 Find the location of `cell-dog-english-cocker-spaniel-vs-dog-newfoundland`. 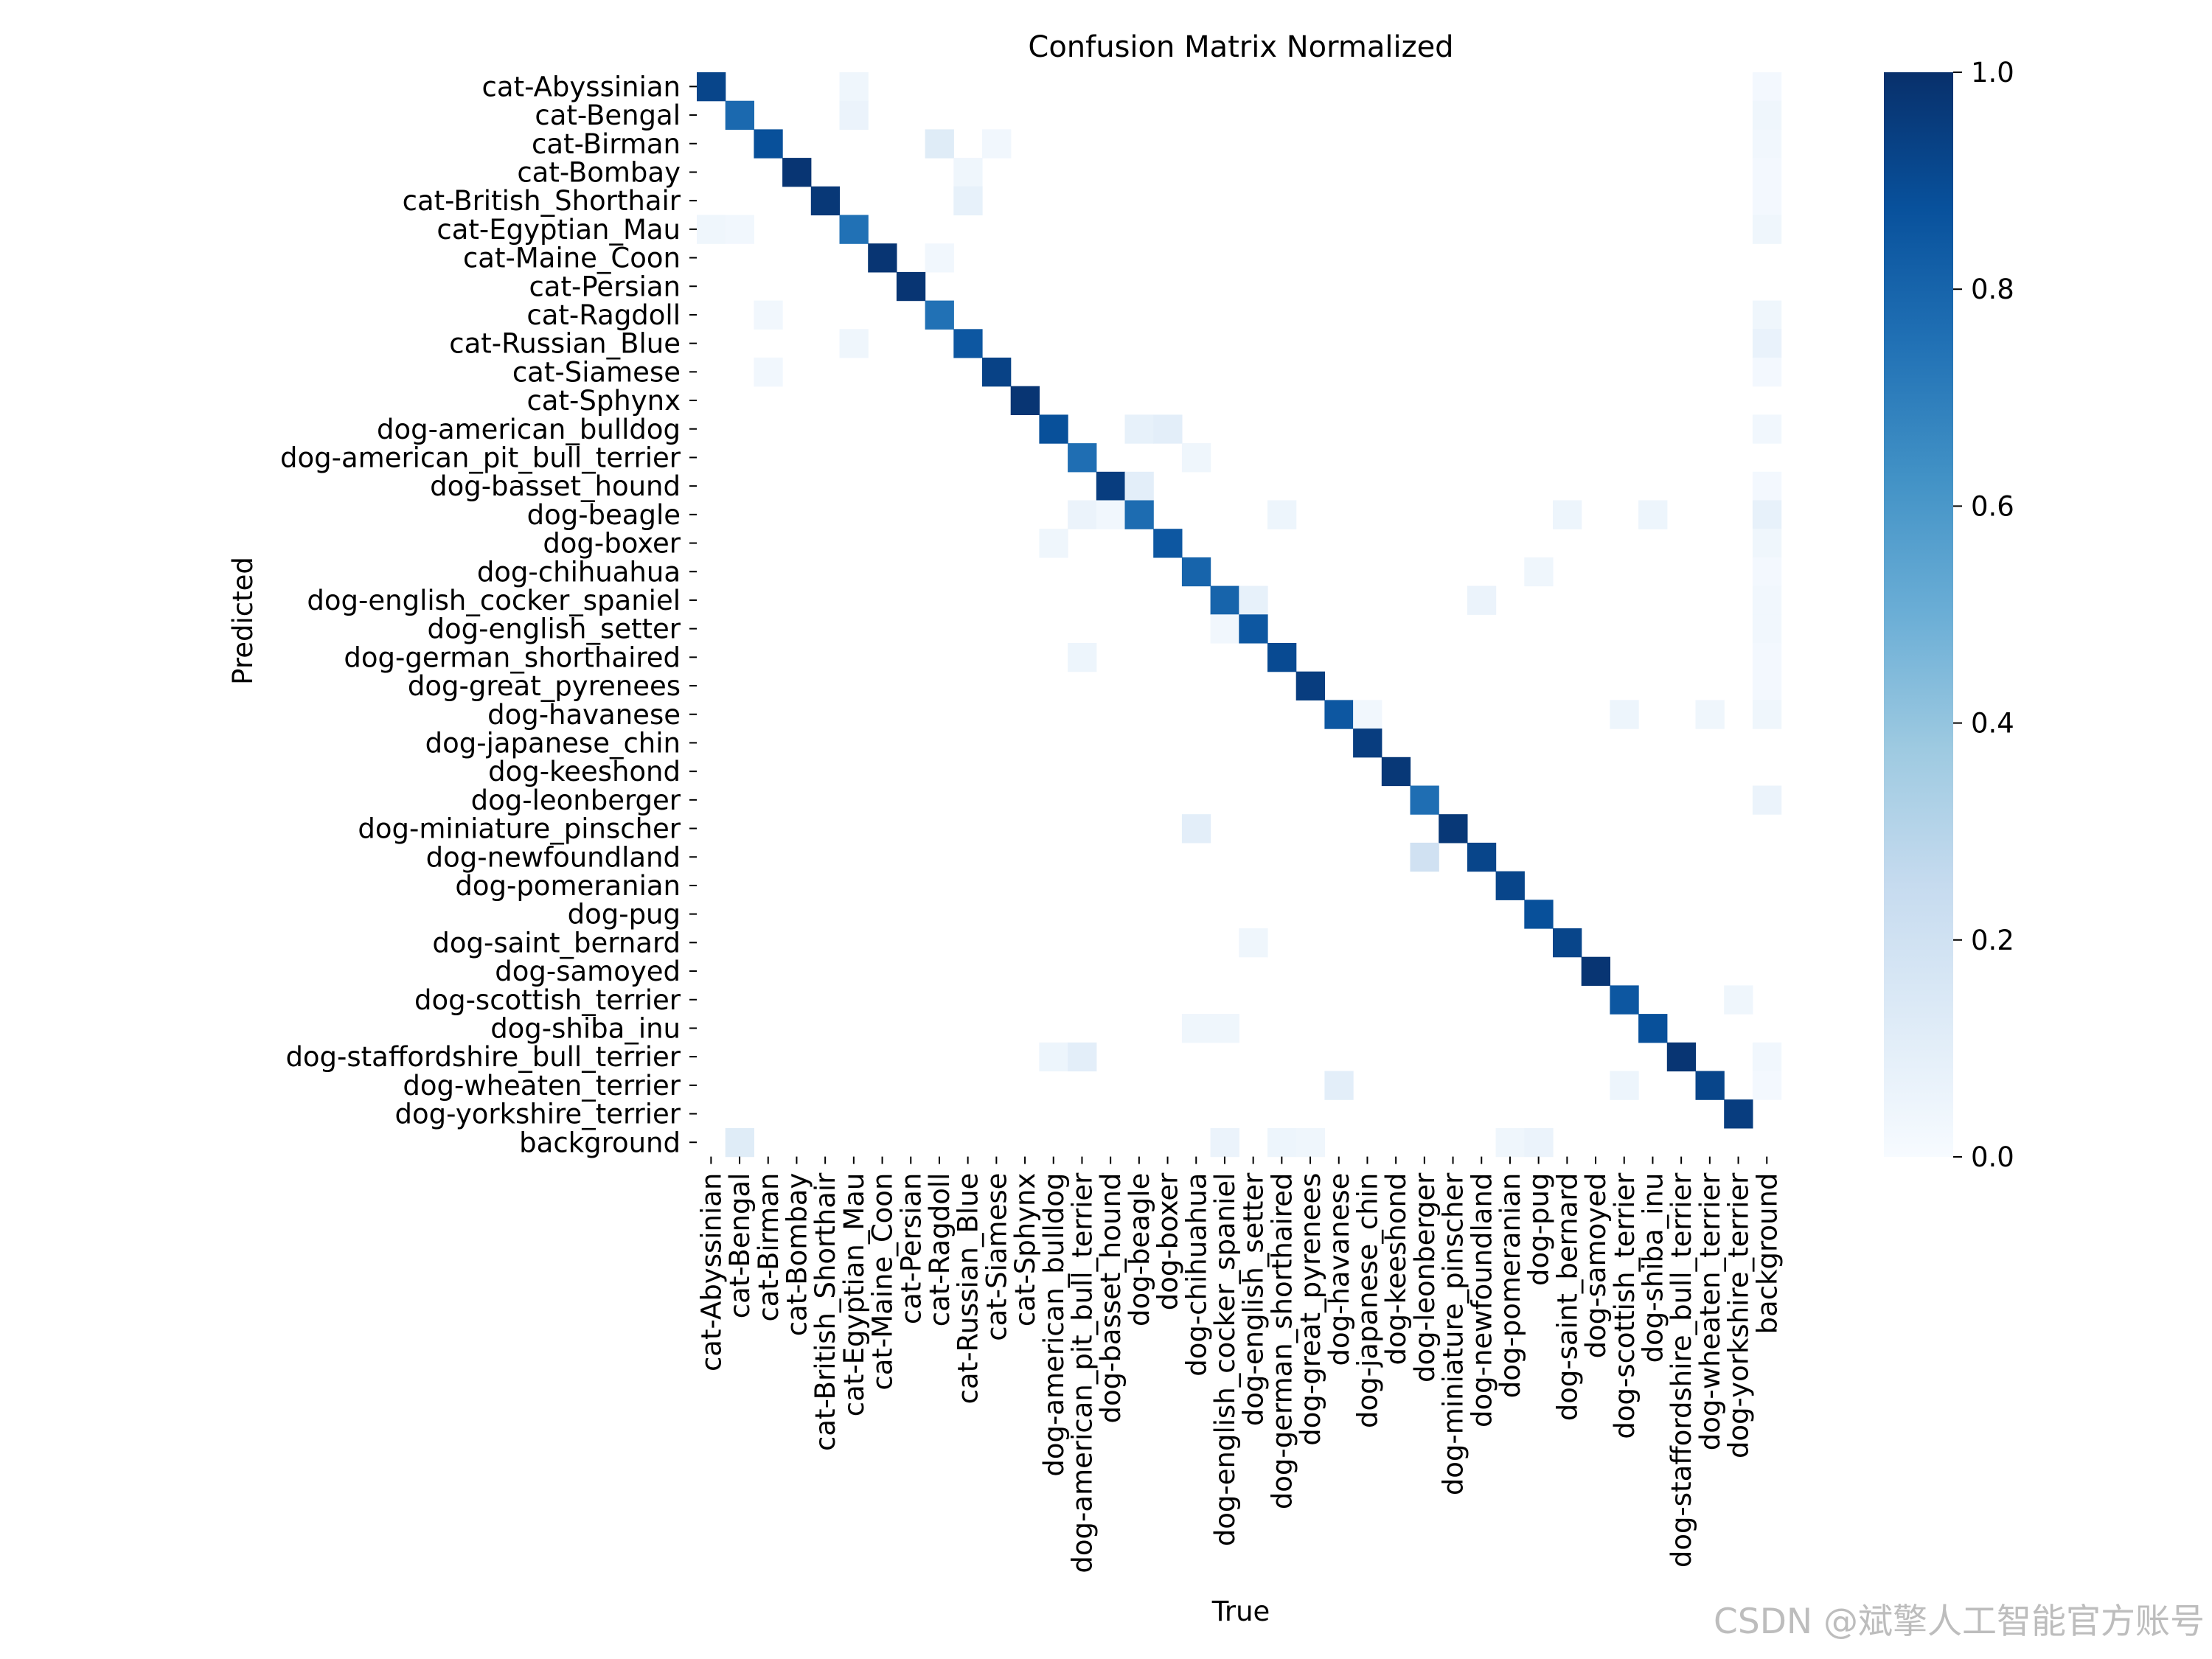

cell-dog-english-cocker-spaniel-vs-dog-newfoundland is located at coordinates (1482, 600).